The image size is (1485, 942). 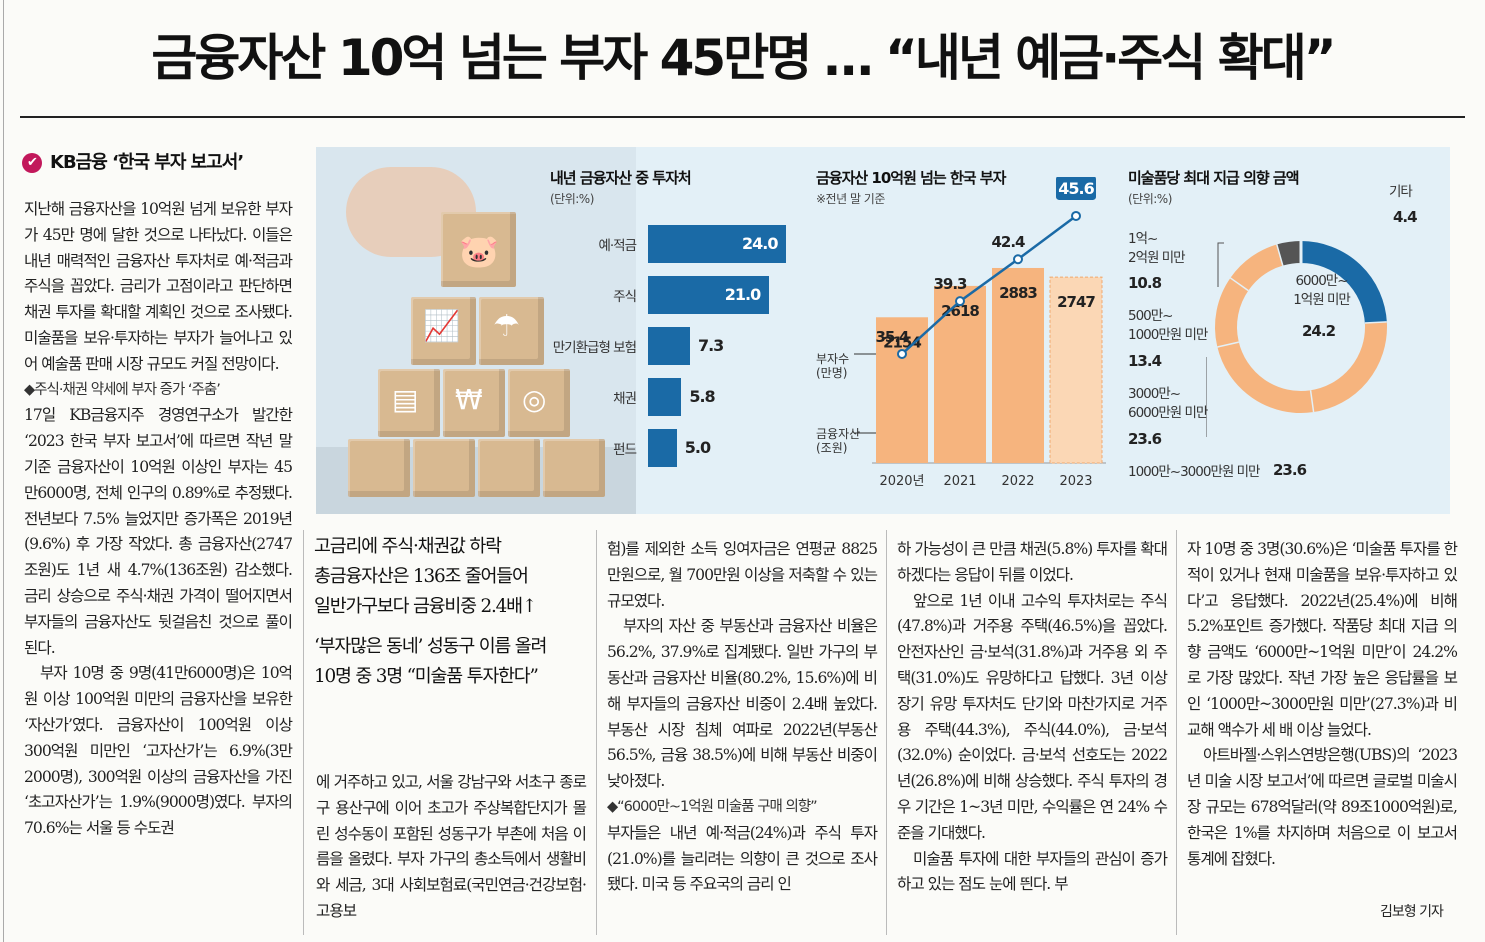 What do you see at coordinates (122, 389) in the screenshot?
I see `subheading: ◆주식·채권 약세에 부자 증가 ‘주춤’` at bounding box center [122, 389].